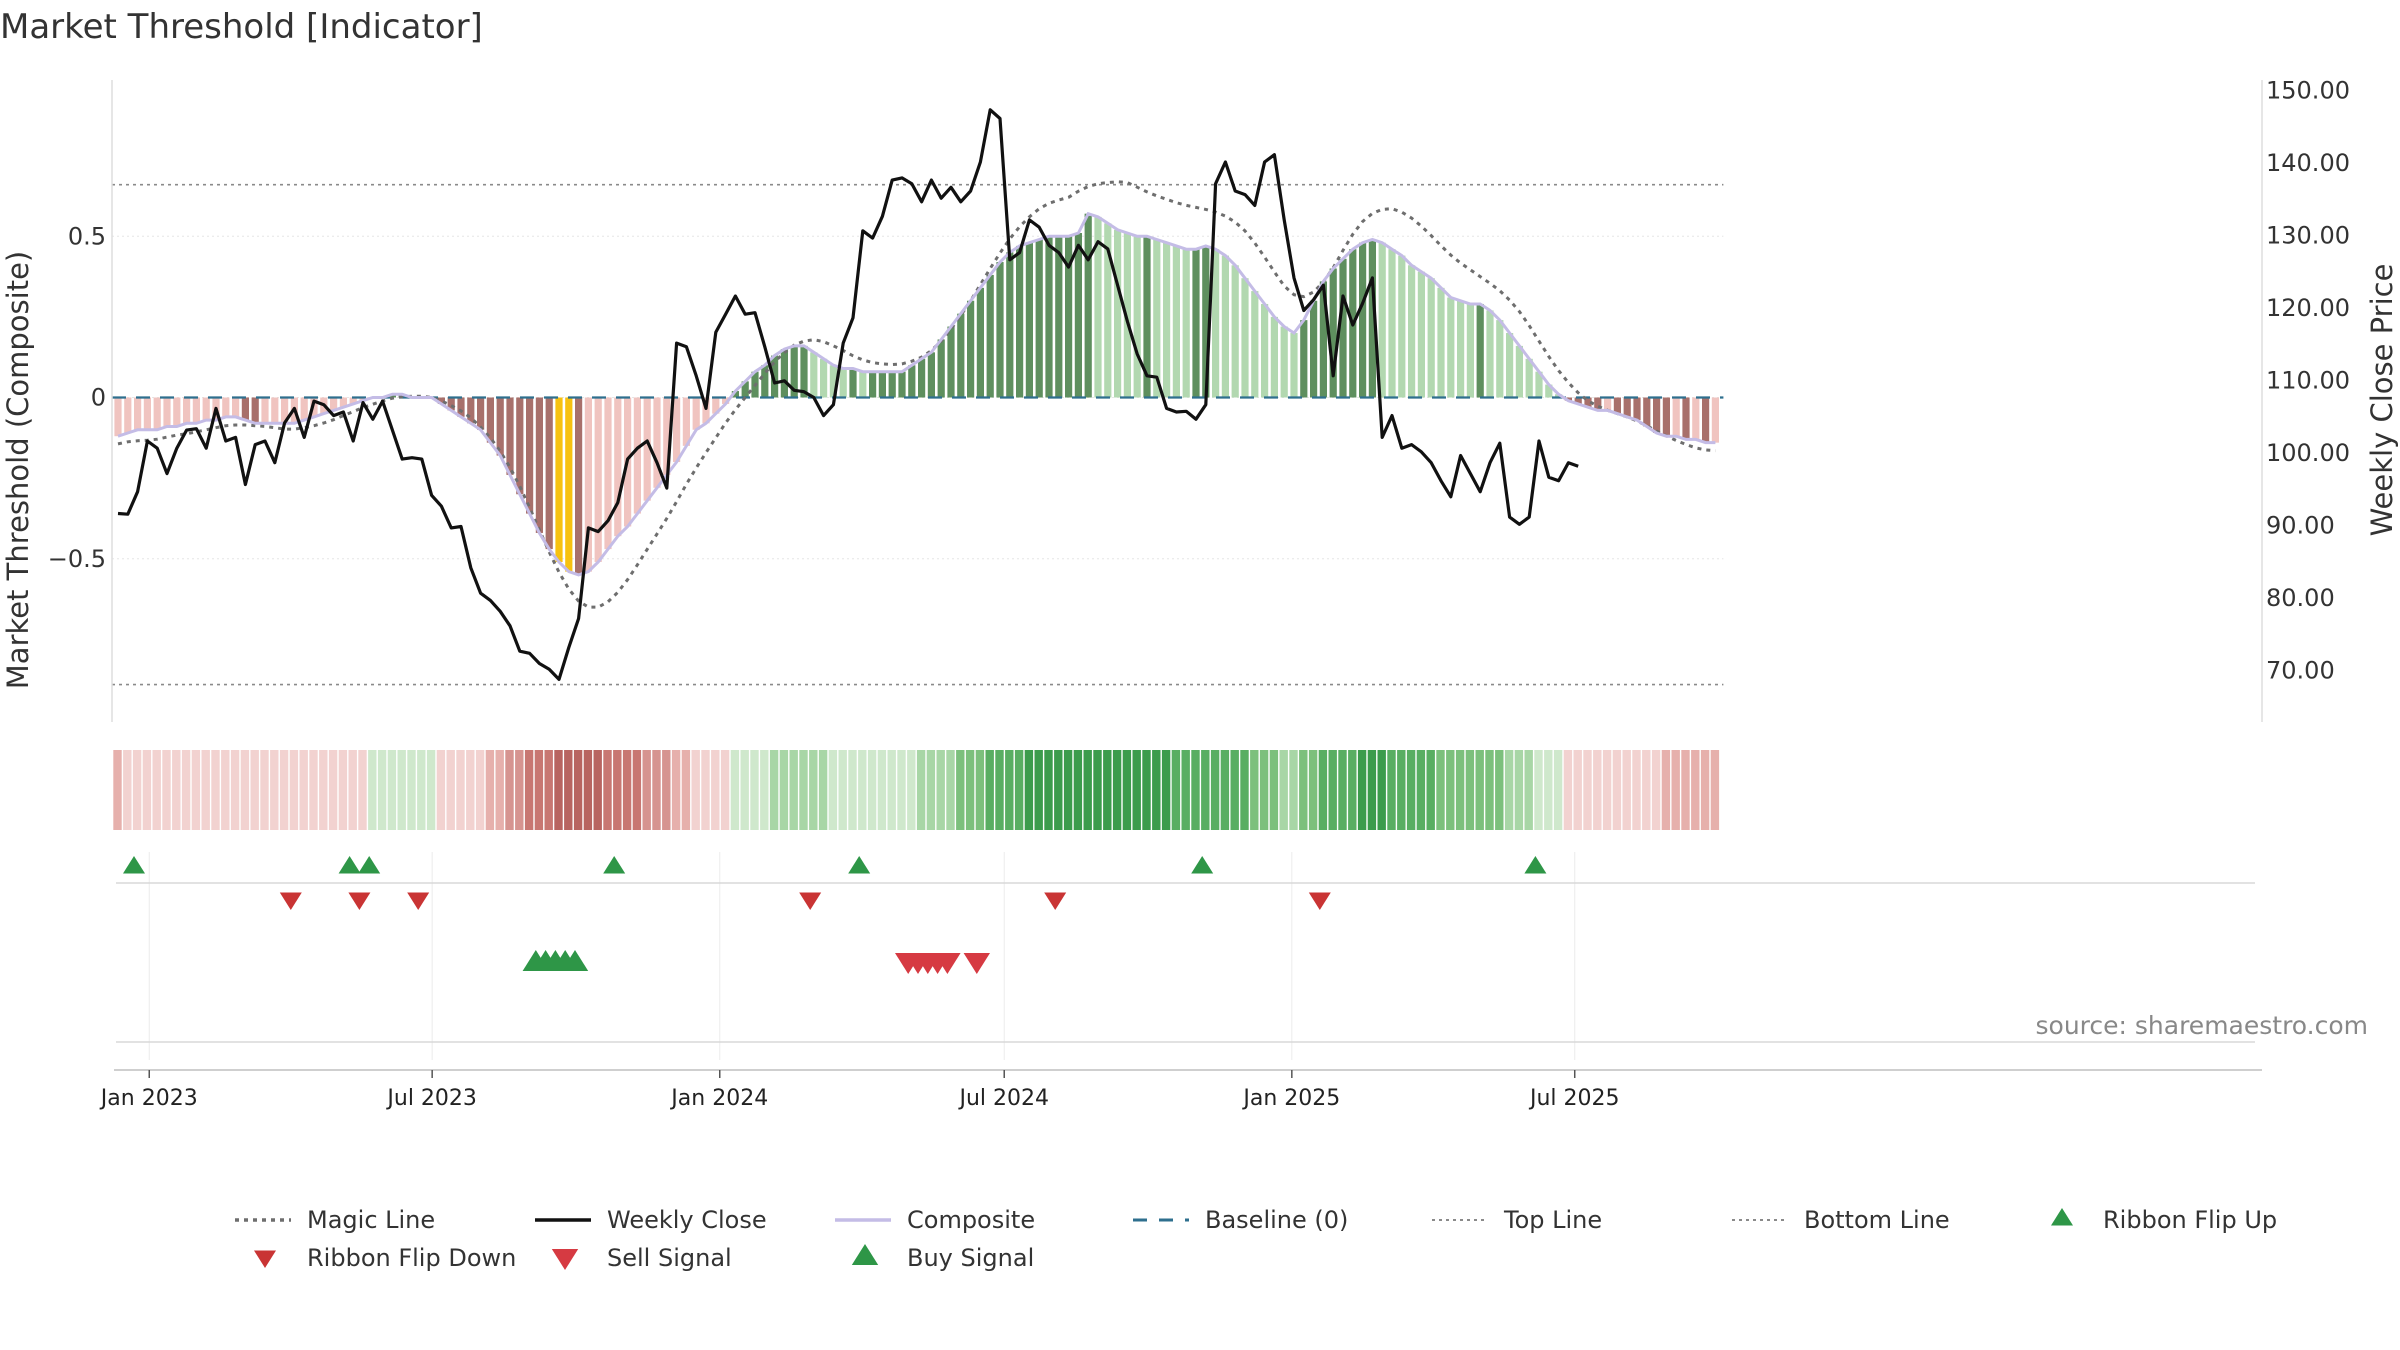  I want to click on legend-item-6: Ribbon Flip Up, so click(2164, 1220).